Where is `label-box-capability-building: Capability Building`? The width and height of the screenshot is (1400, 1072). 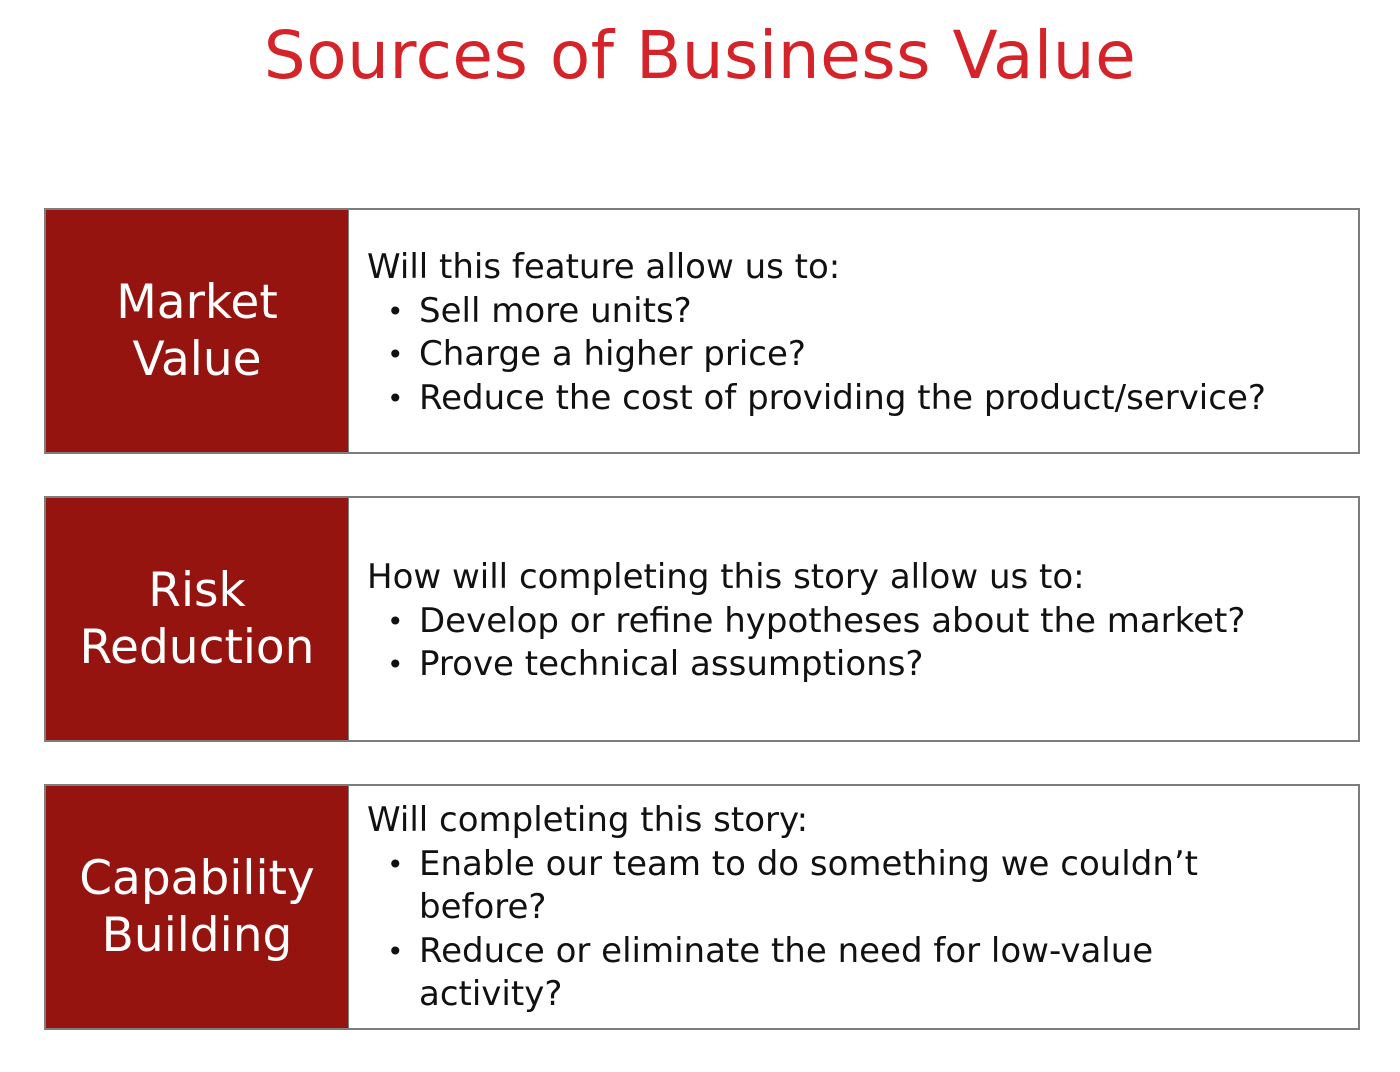 label-box-capability-building: Capability Building is located at coordinates (196, 907).